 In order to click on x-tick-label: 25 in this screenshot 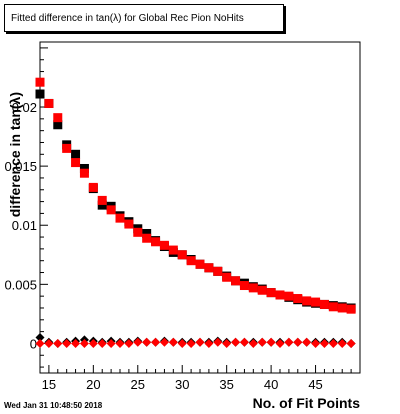, I will do `click(138, 384)`.